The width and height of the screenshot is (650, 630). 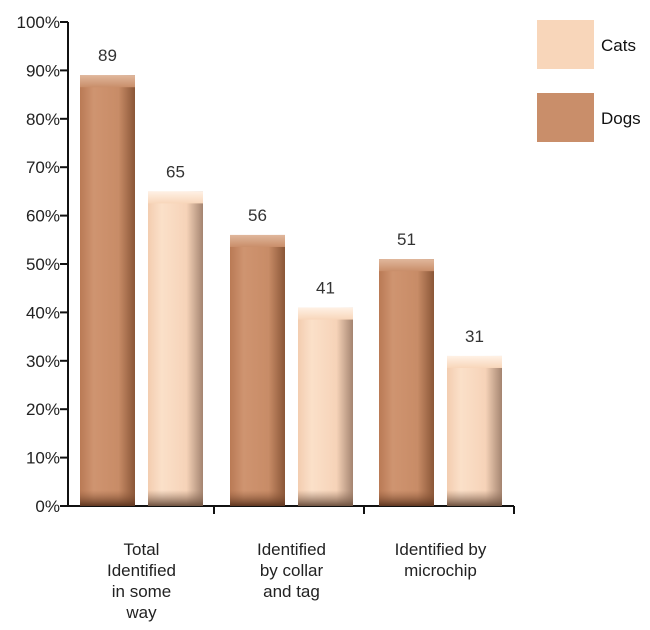 What do you see at coordinates (38, 22) in the screenshot?
I see `y-tick-label: 100%` at bounding box center [38, 22].